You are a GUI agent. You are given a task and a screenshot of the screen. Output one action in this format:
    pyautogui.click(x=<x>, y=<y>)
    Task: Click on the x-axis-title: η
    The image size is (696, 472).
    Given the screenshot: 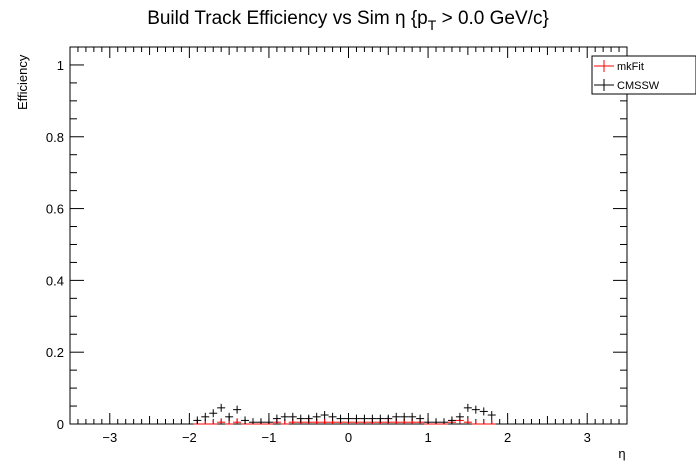 What is the action you would take?
    pyautogui.click(x=621, y=453)
    